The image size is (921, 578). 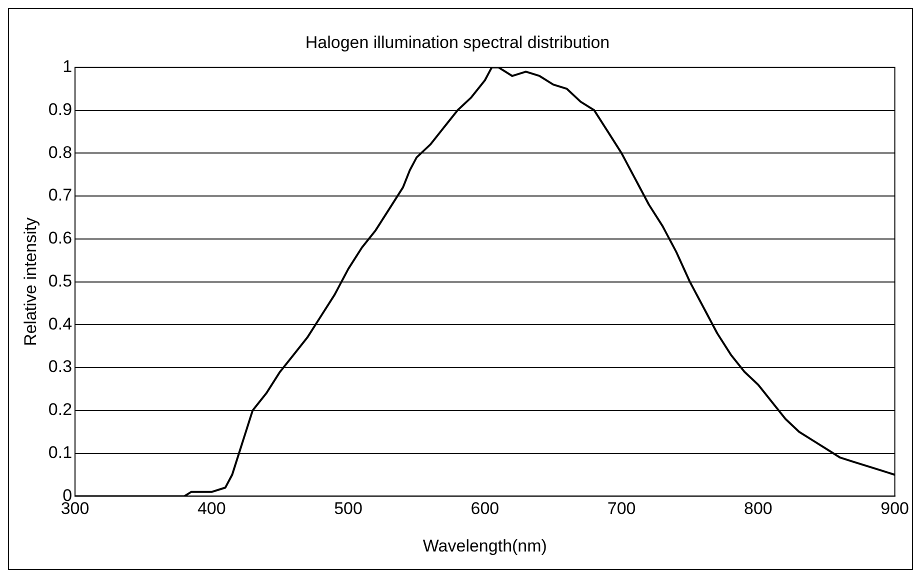 What do you see at coordinates (348, 508) in the screenshot?
I see `x-tick-label: 500` at bounding box center [348, 508].